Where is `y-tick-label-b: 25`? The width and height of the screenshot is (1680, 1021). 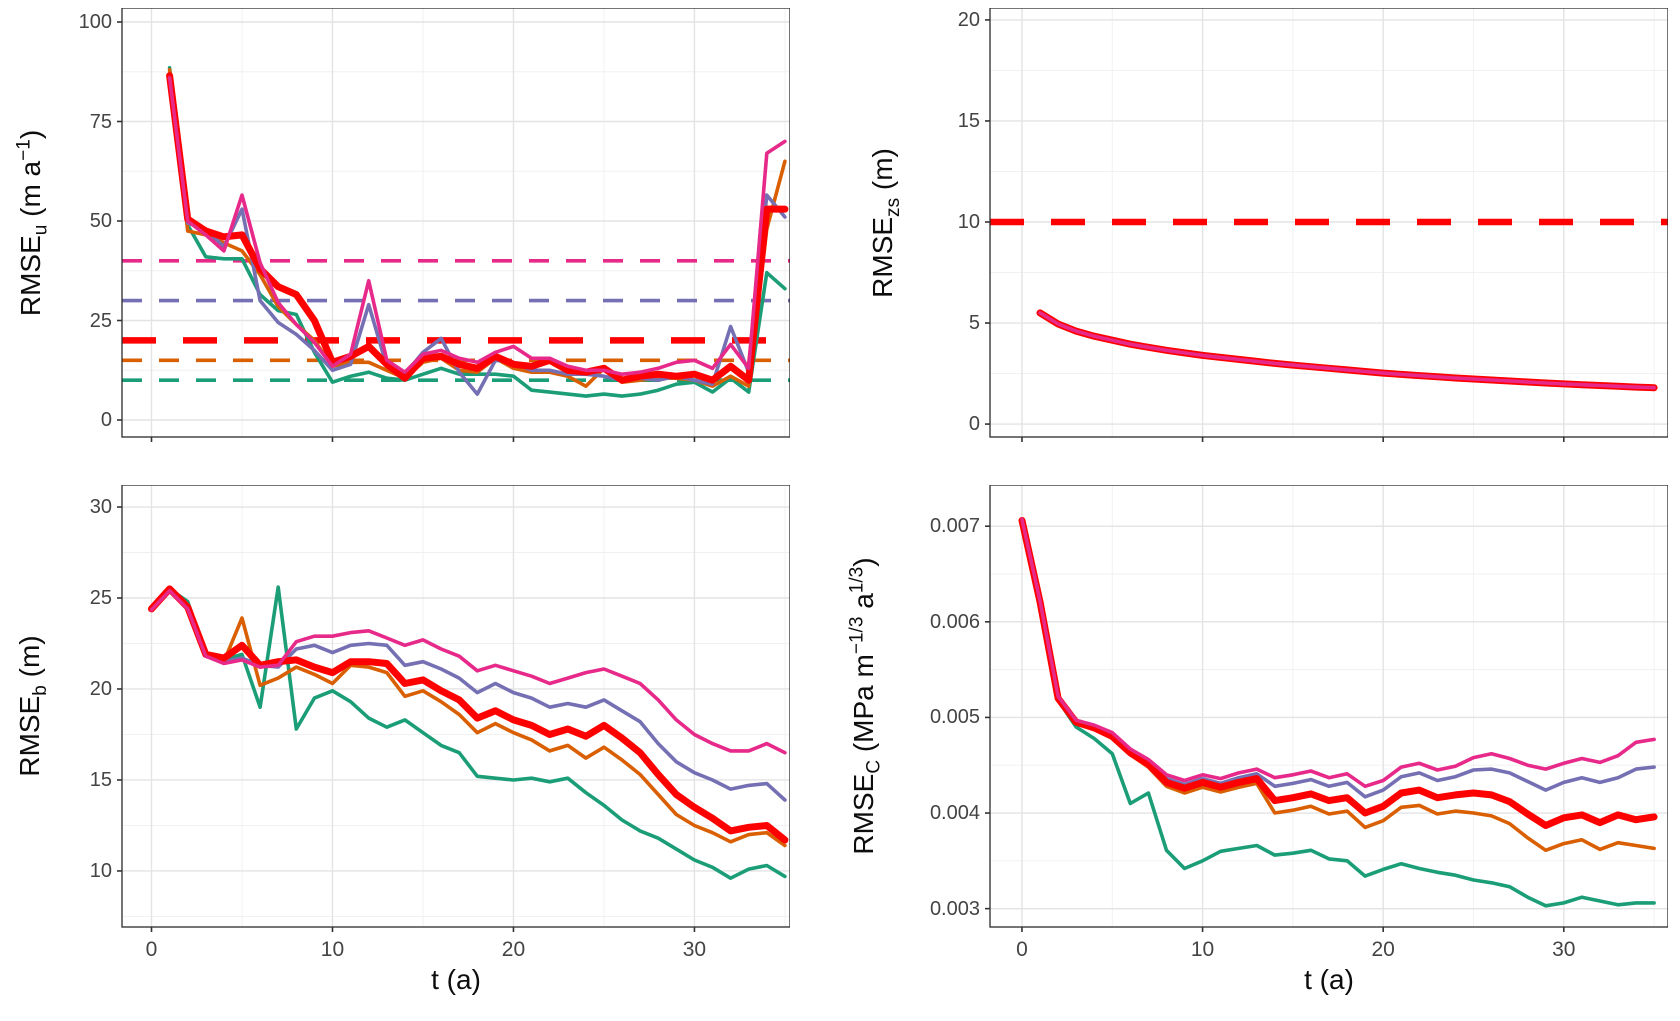 y-tick-label-b: 25 is located at coordinates (100, 598).